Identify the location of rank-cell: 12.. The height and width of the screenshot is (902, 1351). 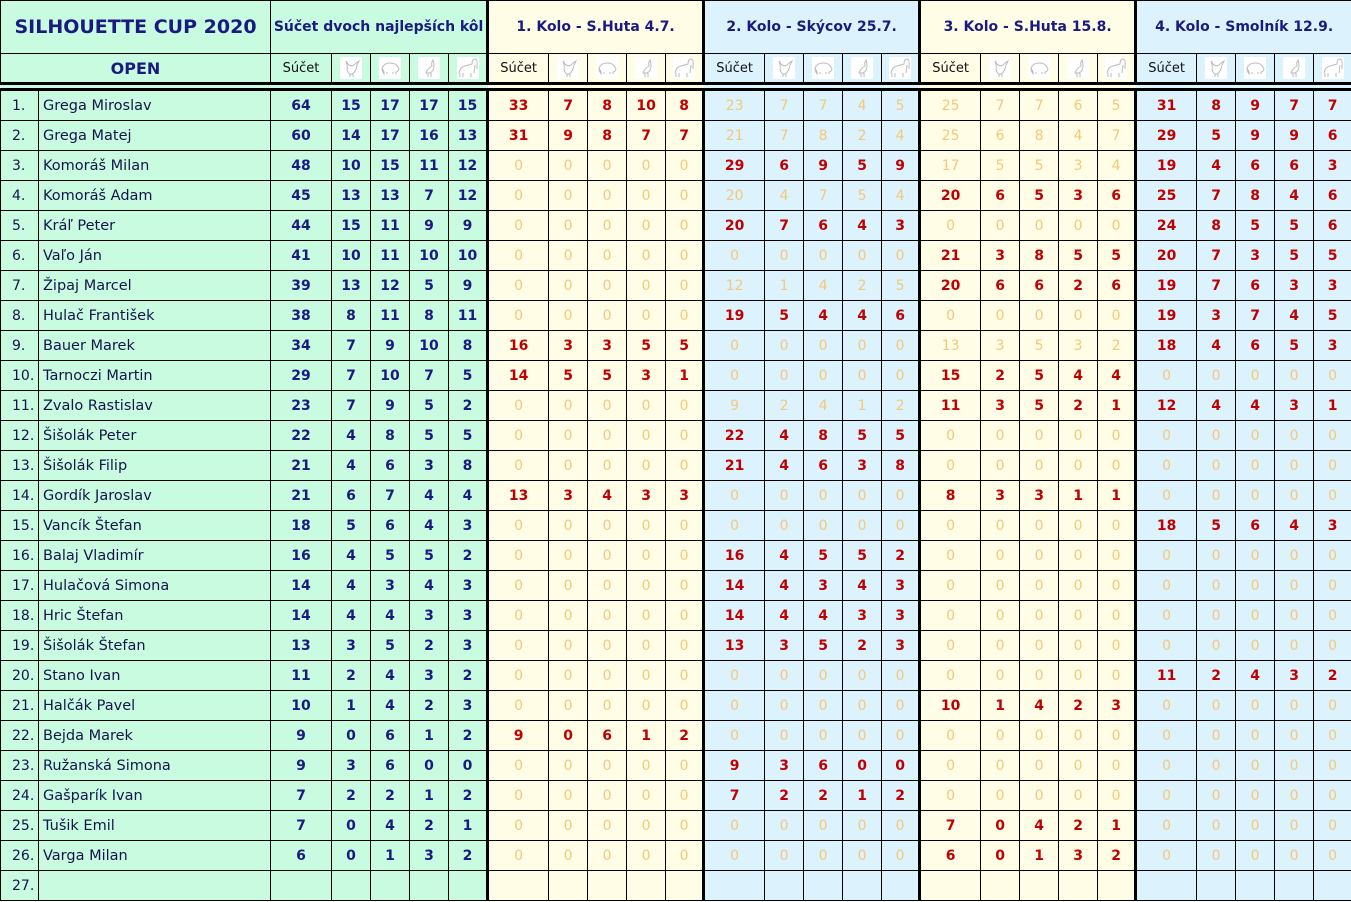
(19, 435).